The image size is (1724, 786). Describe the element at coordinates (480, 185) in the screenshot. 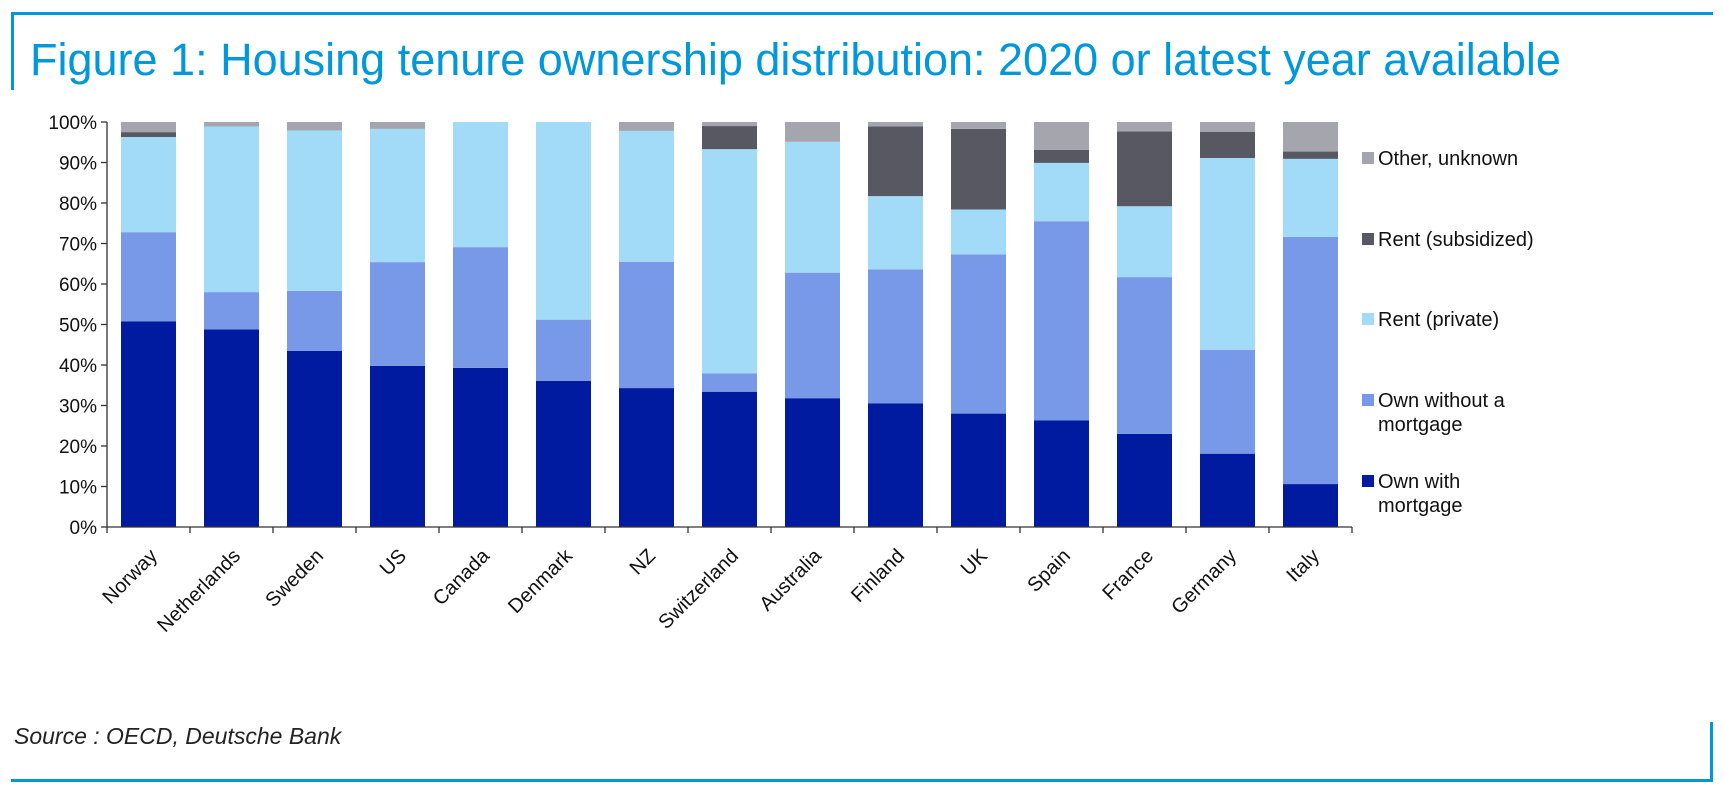

I see `bar-canada-rent-private` at that location.